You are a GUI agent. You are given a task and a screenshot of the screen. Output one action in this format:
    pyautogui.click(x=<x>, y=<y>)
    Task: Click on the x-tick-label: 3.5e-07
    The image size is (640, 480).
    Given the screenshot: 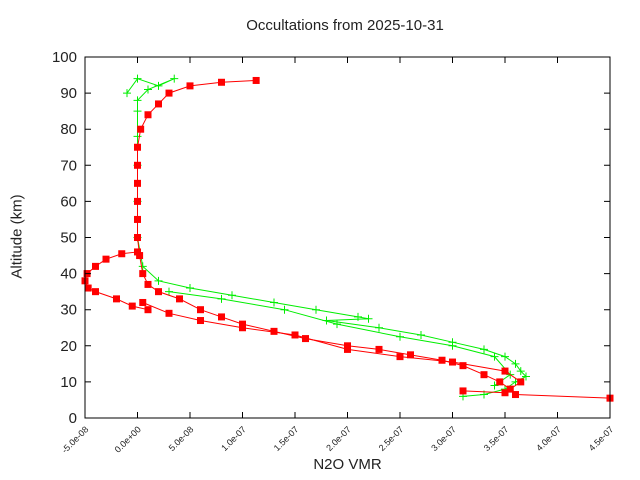 What is the action you would take?
    pyautogui.click(x=496, y=438)
    